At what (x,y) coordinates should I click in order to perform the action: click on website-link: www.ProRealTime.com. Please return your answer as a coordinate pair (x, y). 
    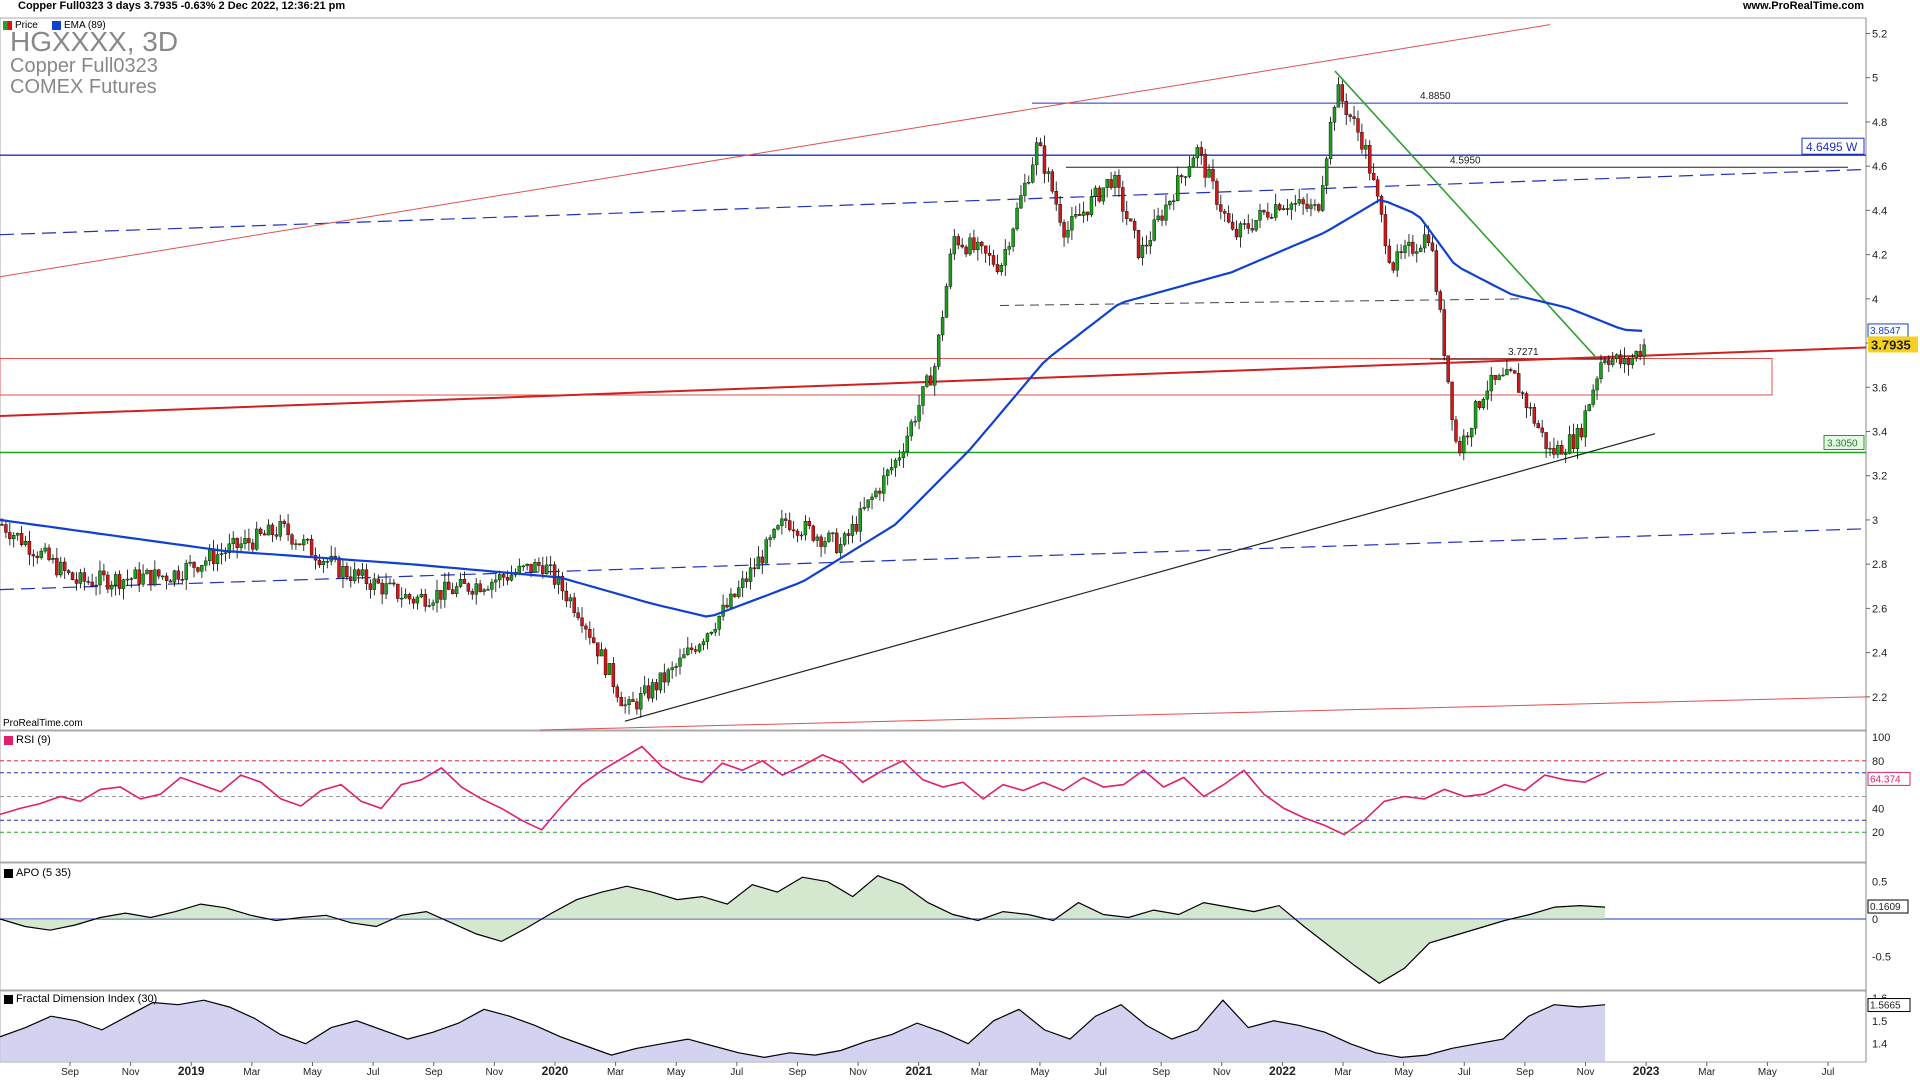
    Looking at the image, I should click on (1803, 6).